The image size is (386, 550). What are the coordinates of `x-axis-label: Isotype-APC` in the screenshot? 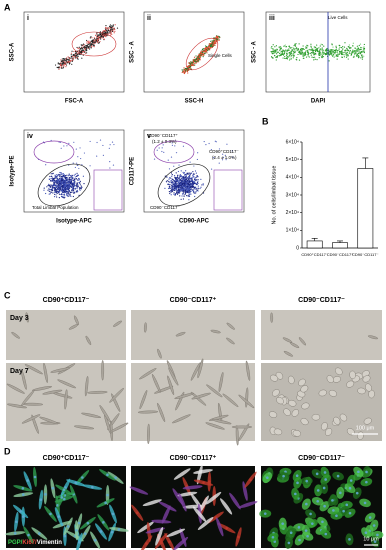 It's located at (74, 222).